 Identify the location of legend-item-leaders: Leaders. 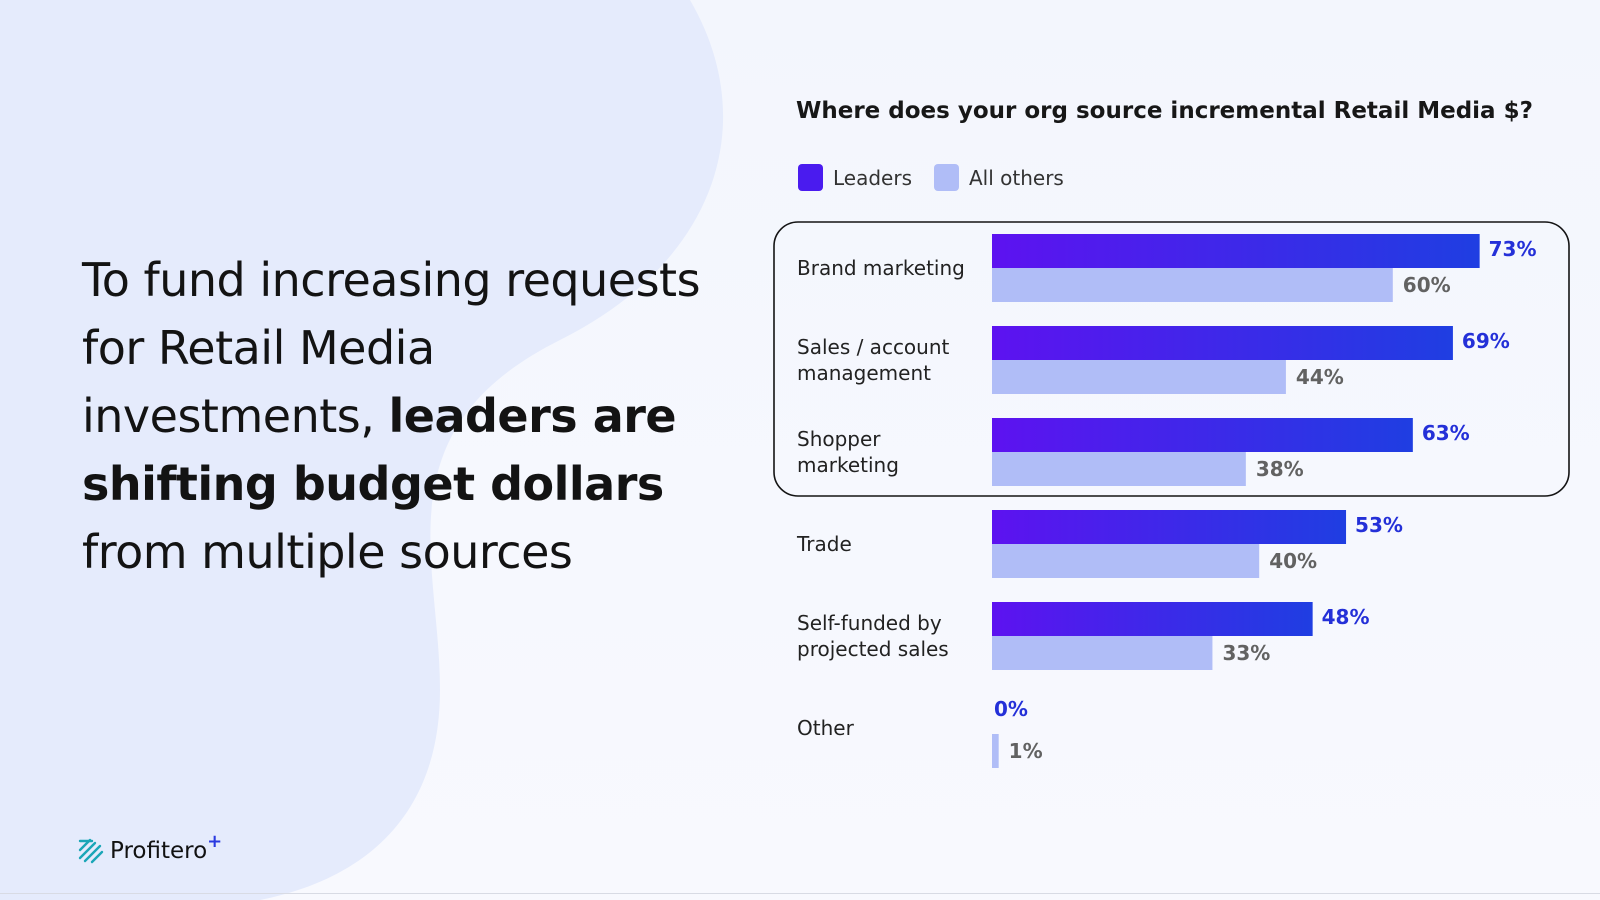
(855, 177).